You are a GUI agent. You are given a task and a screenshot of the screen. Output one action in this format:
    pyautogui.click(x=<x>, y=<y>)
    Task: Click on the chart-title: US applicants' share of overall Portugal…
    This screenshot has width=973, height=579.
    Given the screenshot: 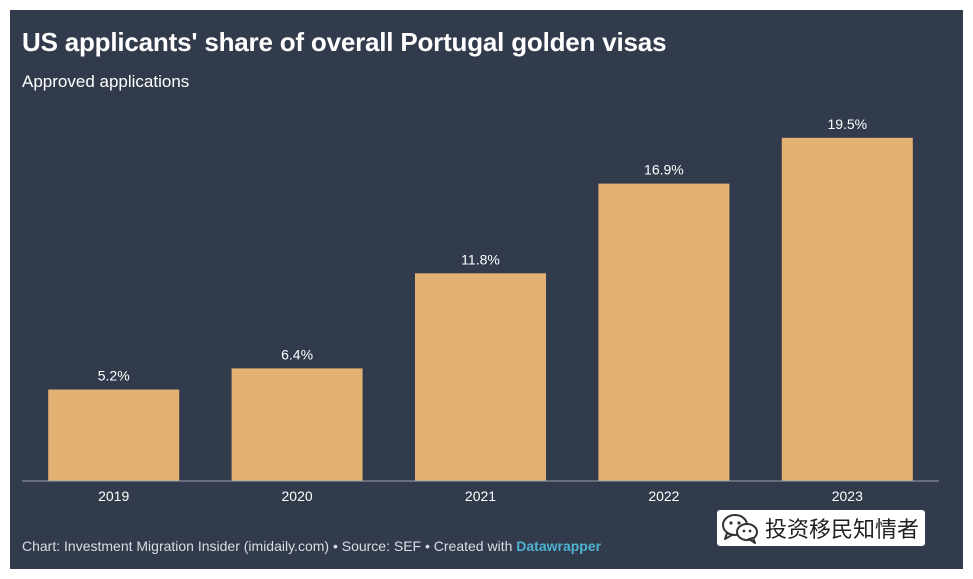 What is the action you would take?
    pyautogui.click(x=344, y=42)
    